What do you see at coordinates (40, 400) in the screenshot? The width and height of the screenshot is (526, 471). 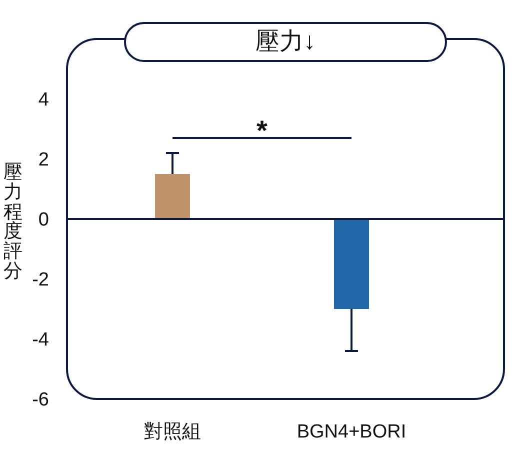 I see `y-tick-label: -6` at bounding box center [40, 400].